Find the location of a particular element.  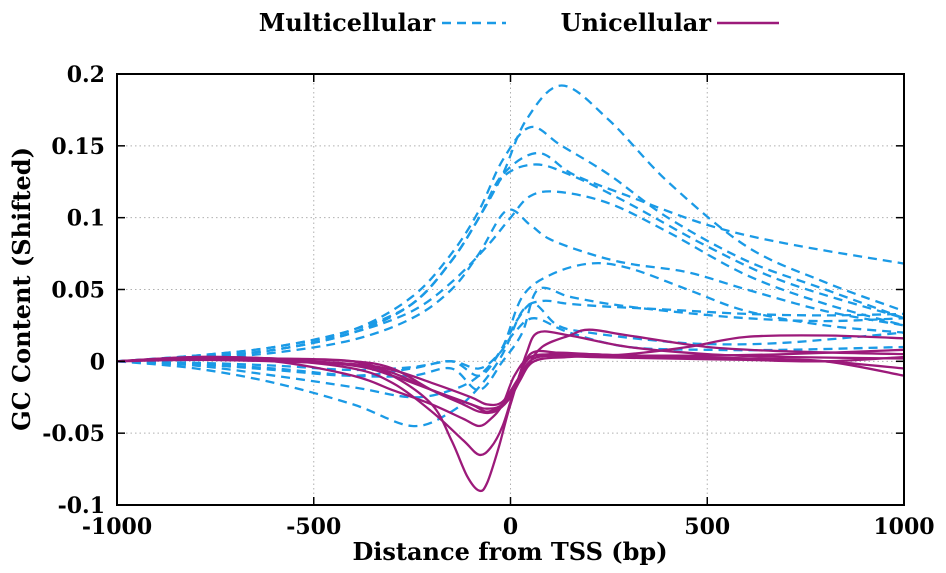

x-tick-label: 1000 is located at coordinates (903, 527).